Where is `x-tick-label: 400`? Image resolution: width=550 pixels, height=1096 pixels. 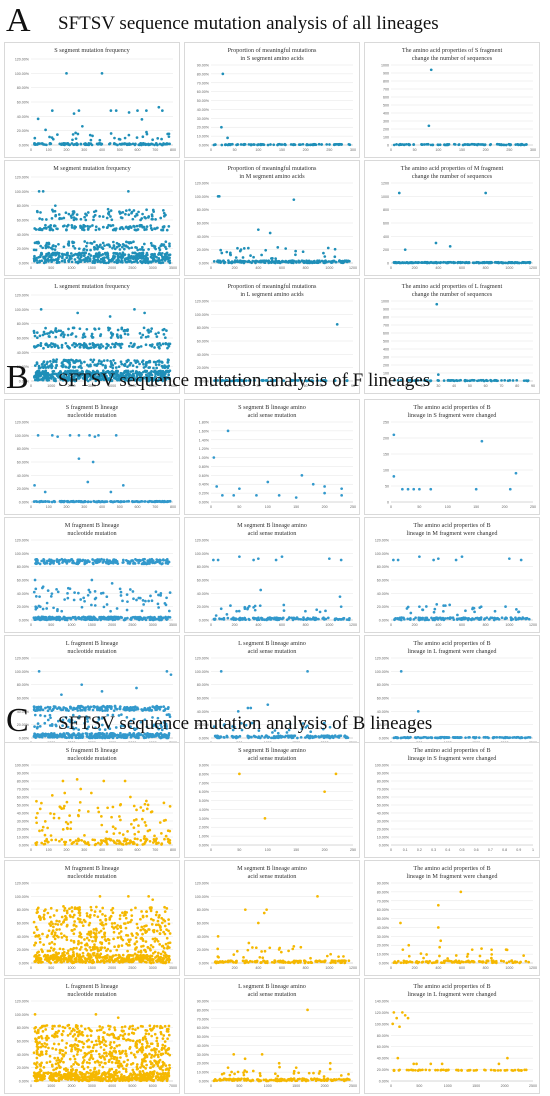 x-tick-label: 400 is located at coordinates (102, 507).